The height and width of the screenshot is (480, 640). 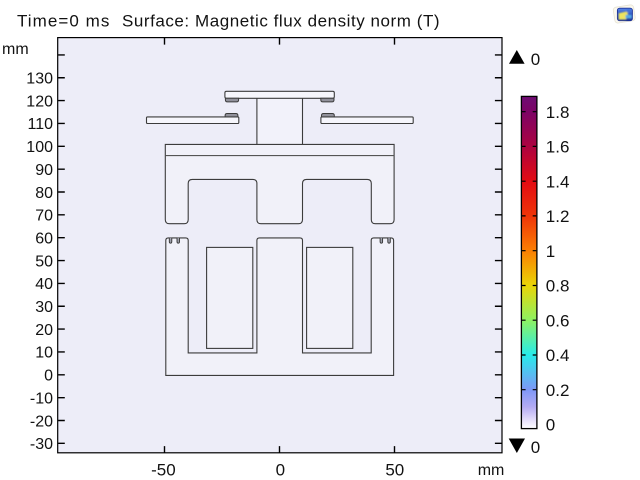 What do you see at coordinates (44, 193) in the screenshot?
I see `svg-text: 80` at bounding box center [44, 193].